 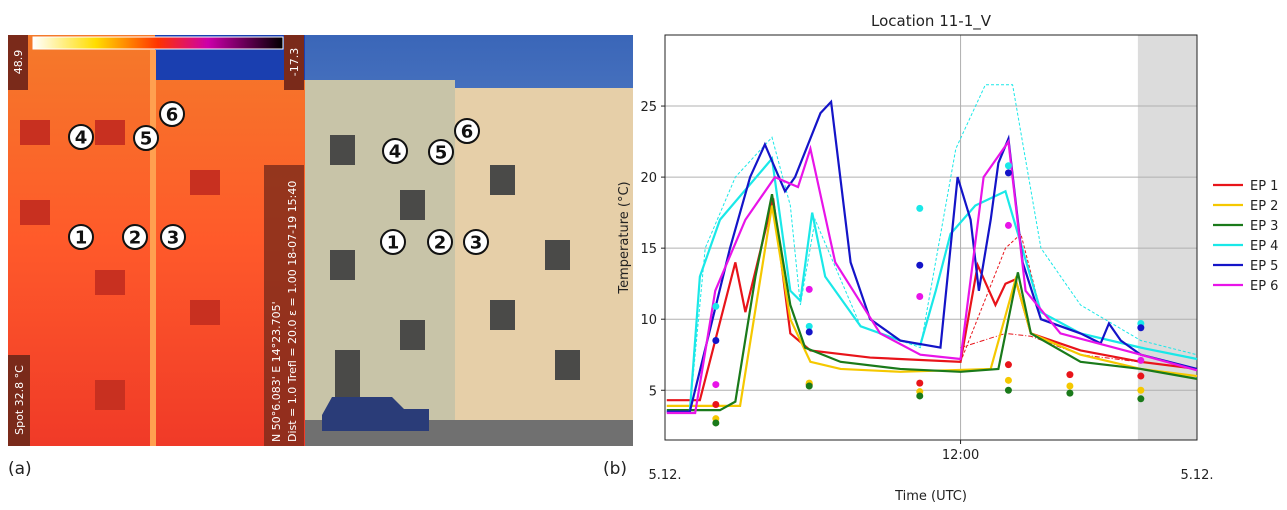 I want to click on panel-label: (a), so click(x=20, y=469).